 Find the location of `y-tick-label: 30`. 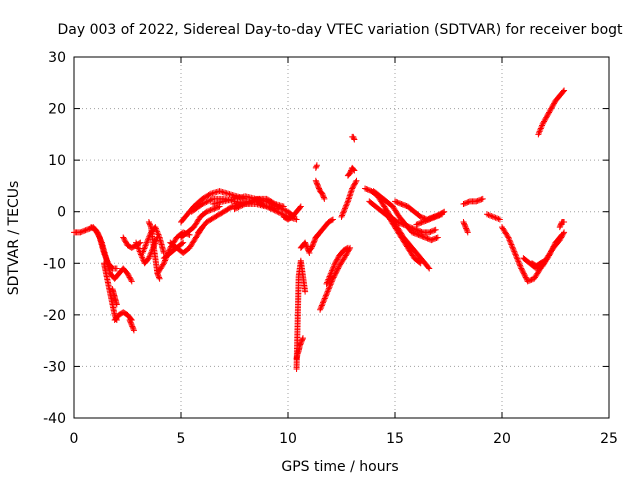

y-tick-label: 30 is located at coordinates (57, 58).